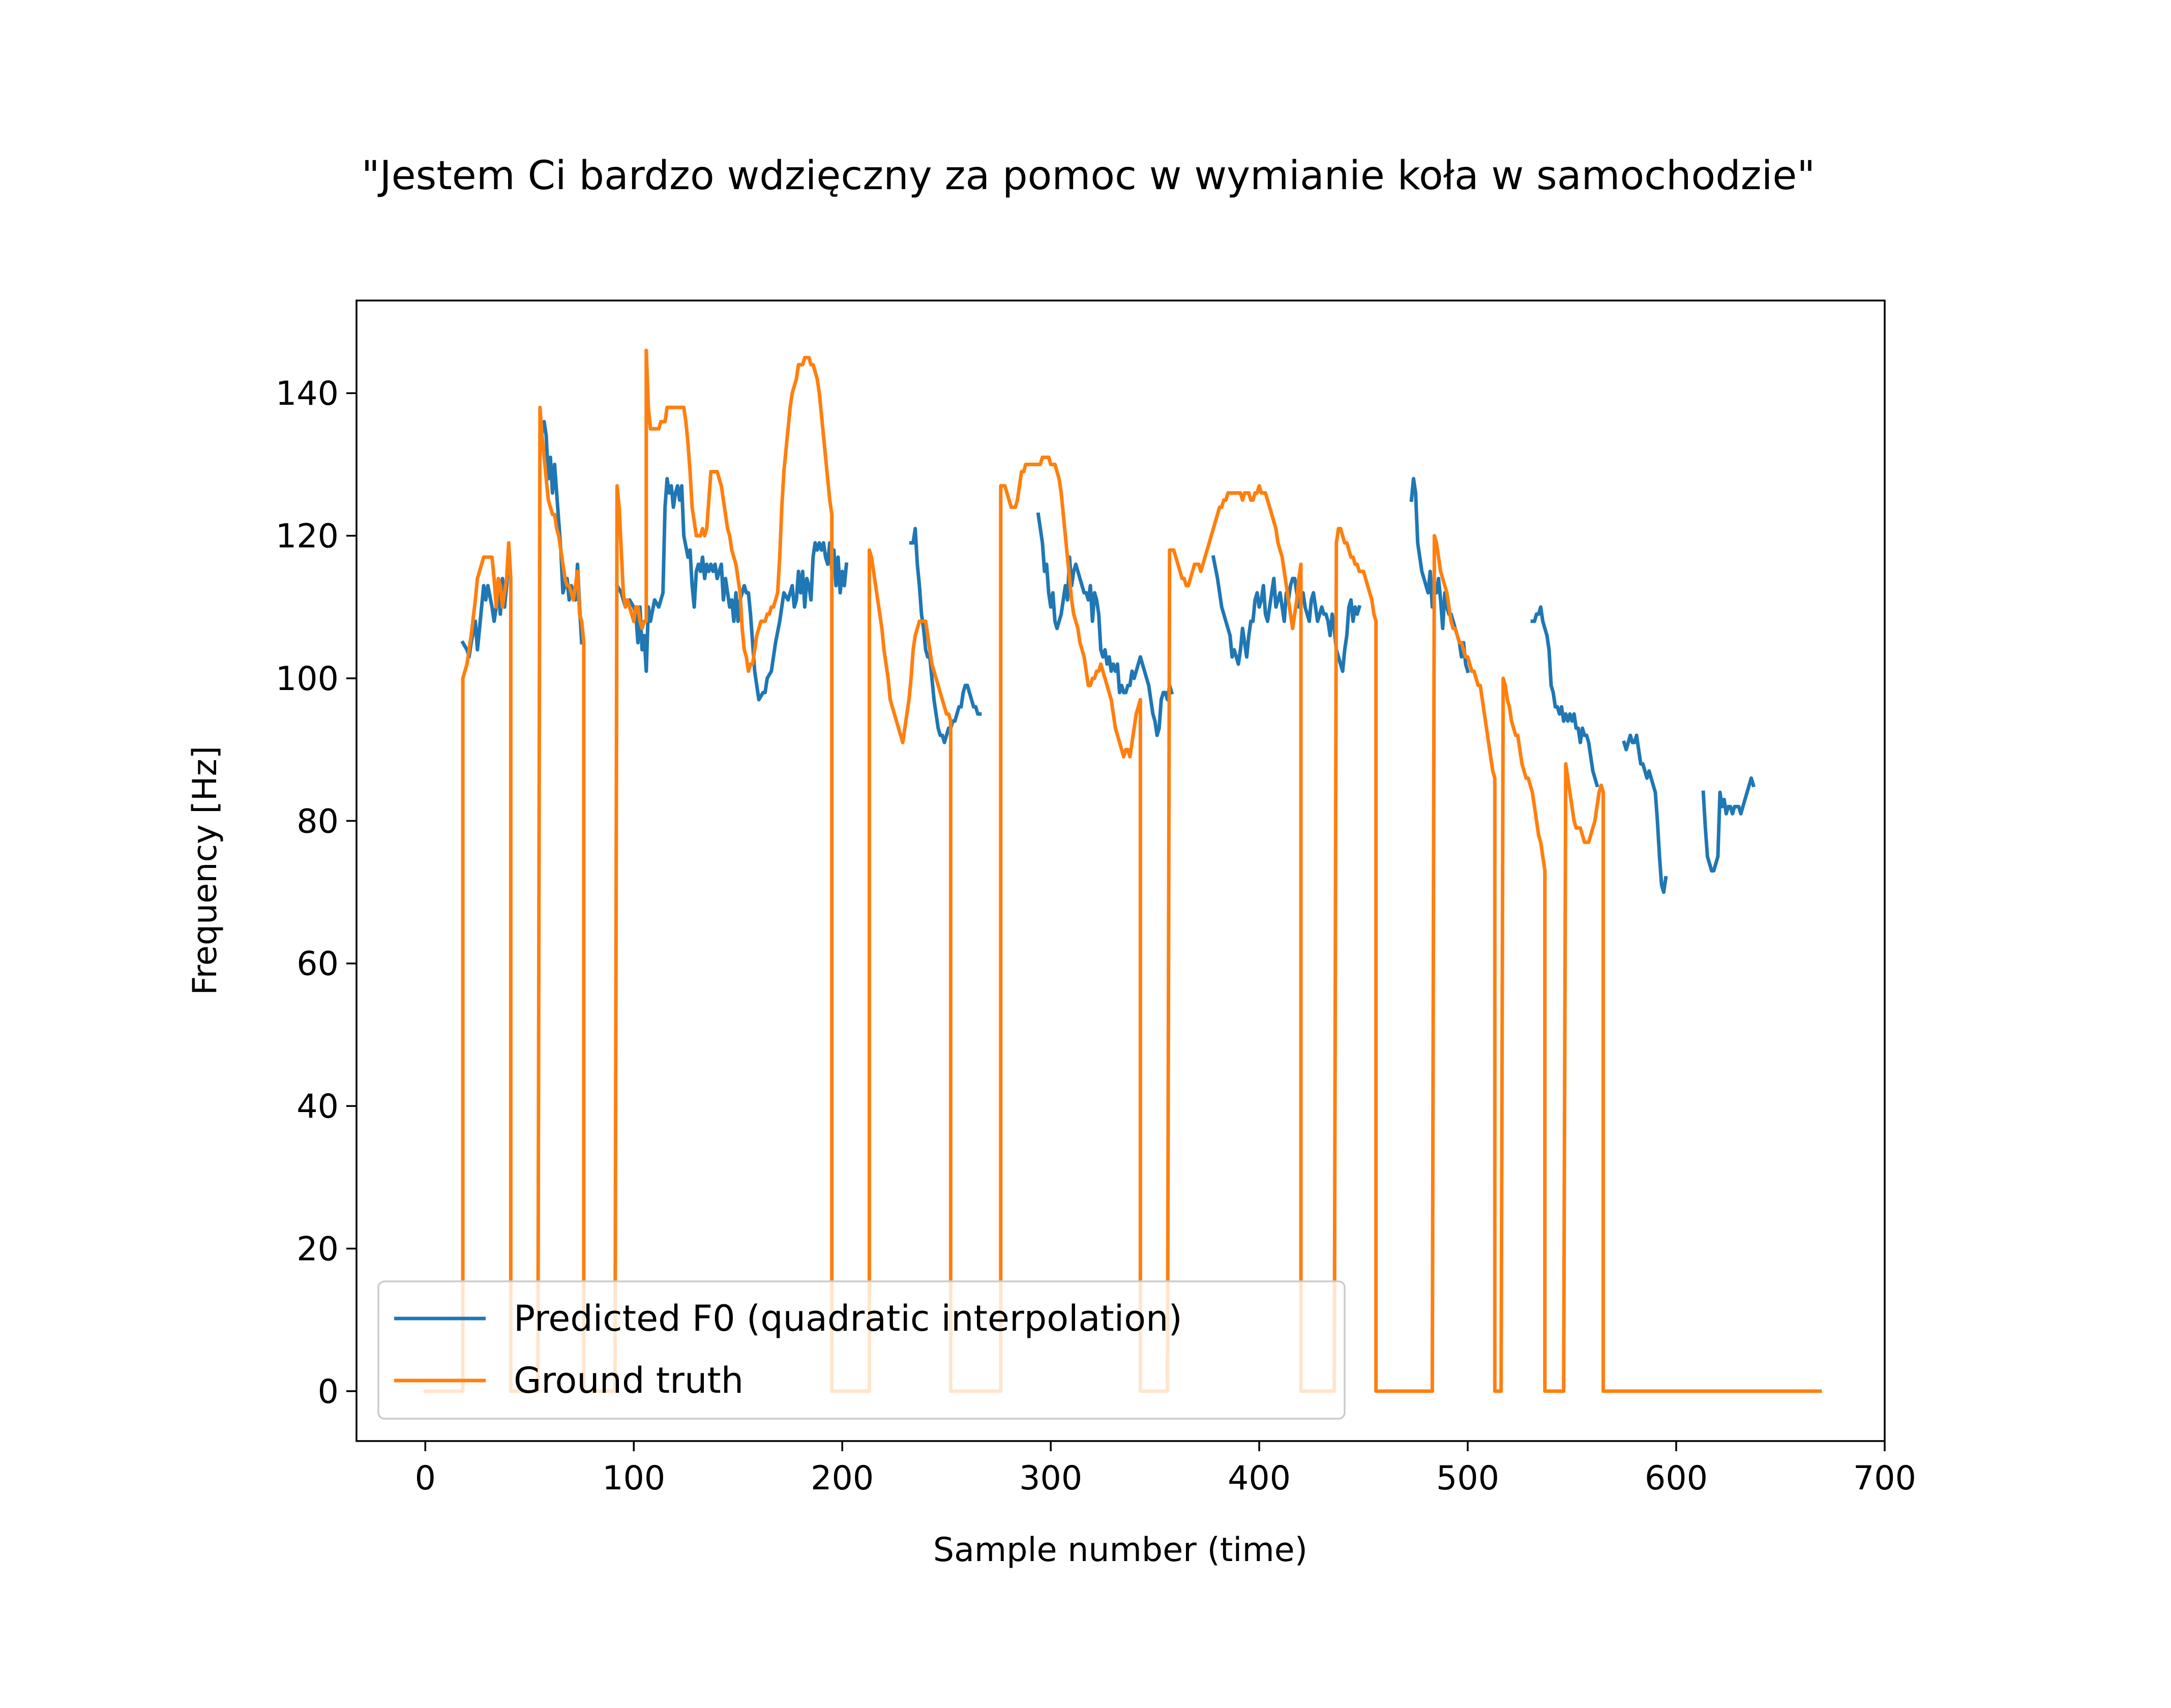 The image size is (2171, 1708). I want to click on y-tick-label: 20, so click(317, 1249).